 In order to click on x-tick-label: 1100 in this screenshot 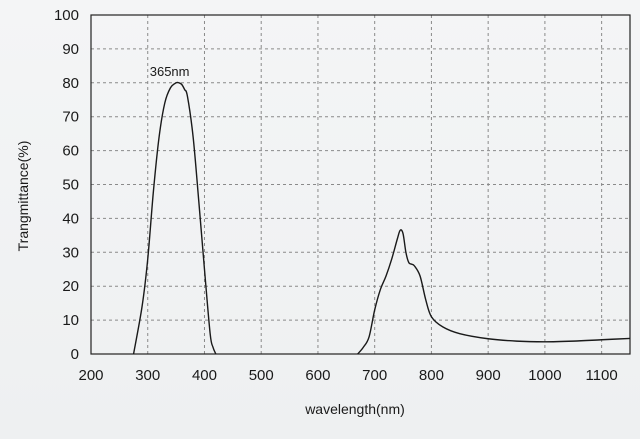, I will do `click(601, 375)`.